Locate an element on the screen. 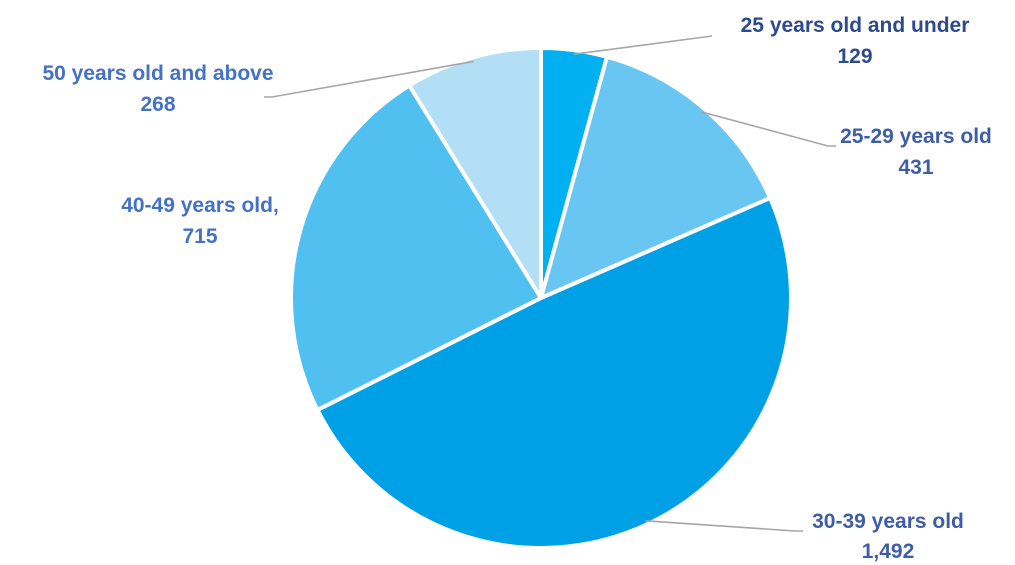 Image resolution: width=1015 pixels, height=565 pixels. label-30-39-value: 1,492 is located at coordinates (888, 551).